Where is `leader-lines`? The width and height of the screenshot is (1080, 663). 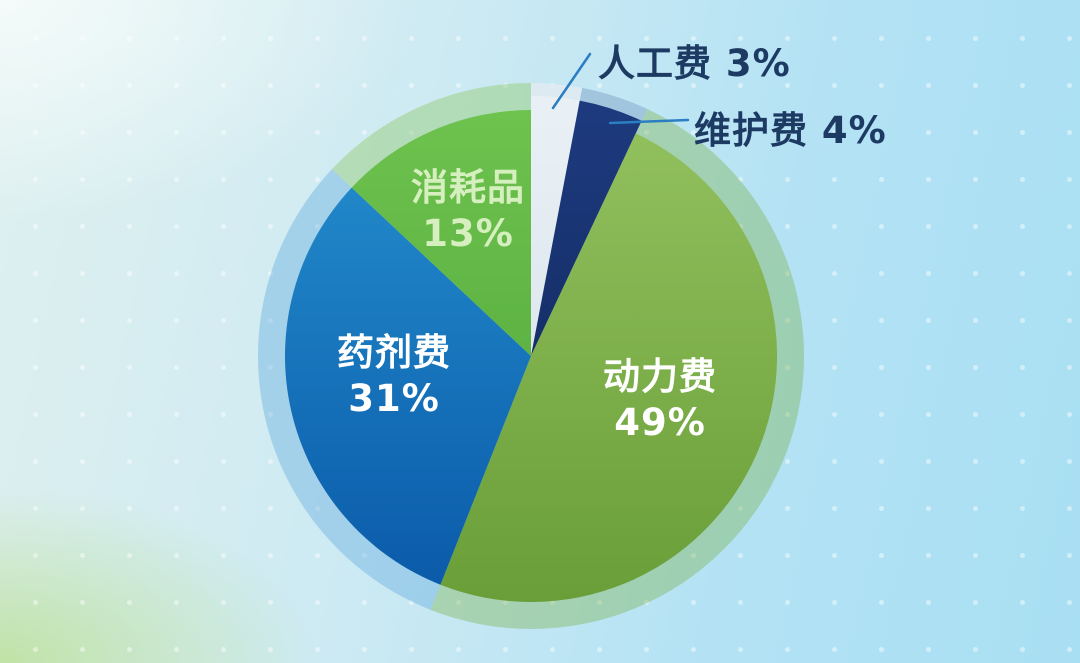
leader-lines is located at coordinates (620, 88).